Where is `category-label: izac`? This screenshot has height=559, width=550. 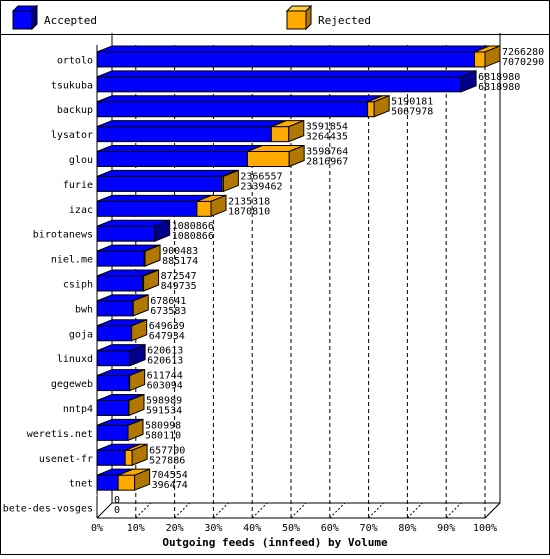
category-label: izac is located at coordinates (81, 210).